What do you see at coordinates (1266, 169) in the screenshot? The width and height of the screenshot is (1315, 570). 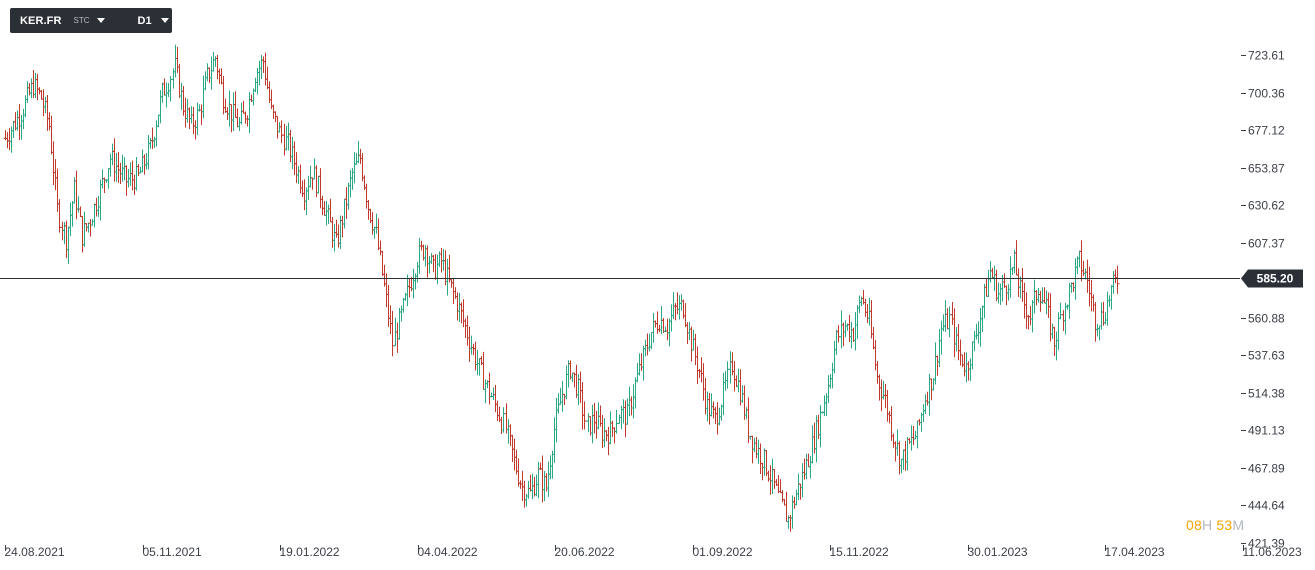 I see `y-axis-tick-label: 653.87` at bounding box center [1266, 169].